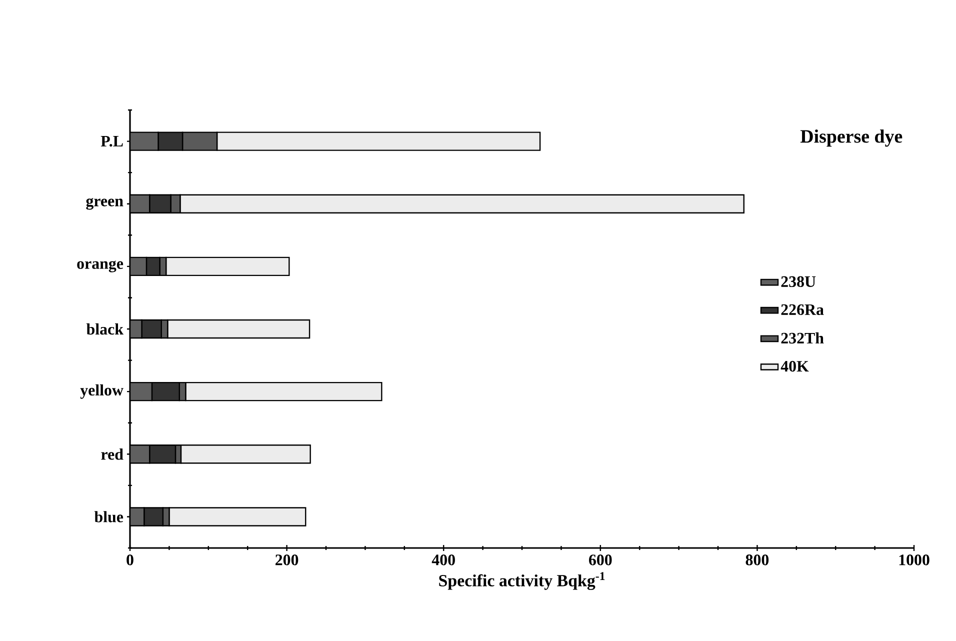  Describe the element at coordinates (802, 338) in the screenshot. I see `legend-label: 232Th` at that location.